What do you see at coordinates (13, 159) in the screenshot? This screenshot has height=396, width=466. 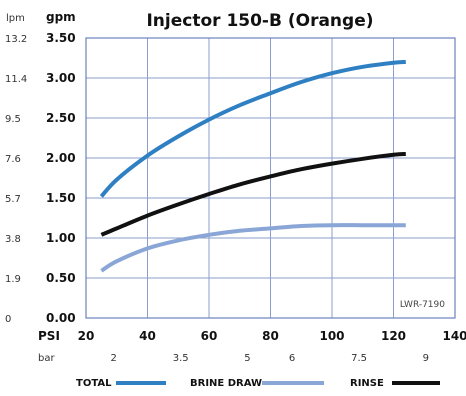 I see `y-secondary-tick-label: 7.6` at bounding box center [13, 159].